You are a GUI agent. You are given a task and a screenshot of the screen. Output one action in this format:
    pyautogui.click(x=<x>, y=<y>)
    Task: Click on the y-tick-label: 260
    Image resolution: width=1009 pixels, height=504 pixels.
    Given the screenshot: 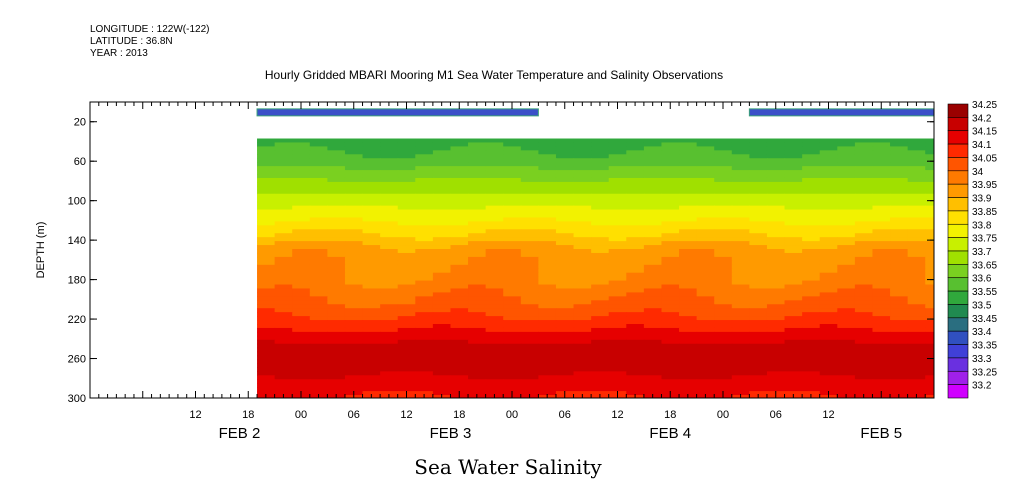 What is the action you would take?
    pyautogui.click(x=77, y=360)
    